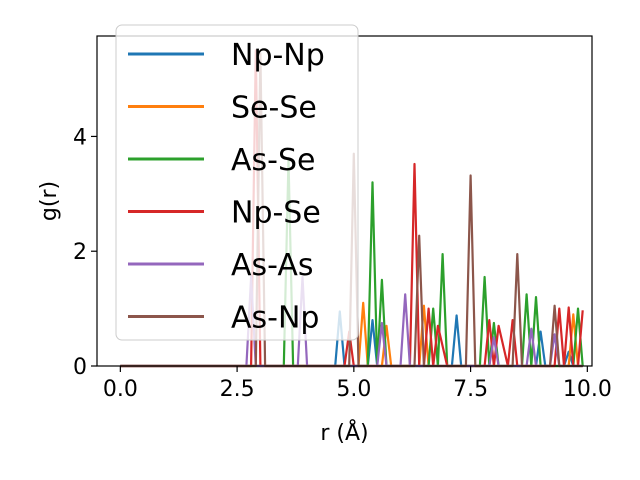  Describe the element at coordinates (275, 318) in the screenshot. I see `legend-label: As-Np` at that location.